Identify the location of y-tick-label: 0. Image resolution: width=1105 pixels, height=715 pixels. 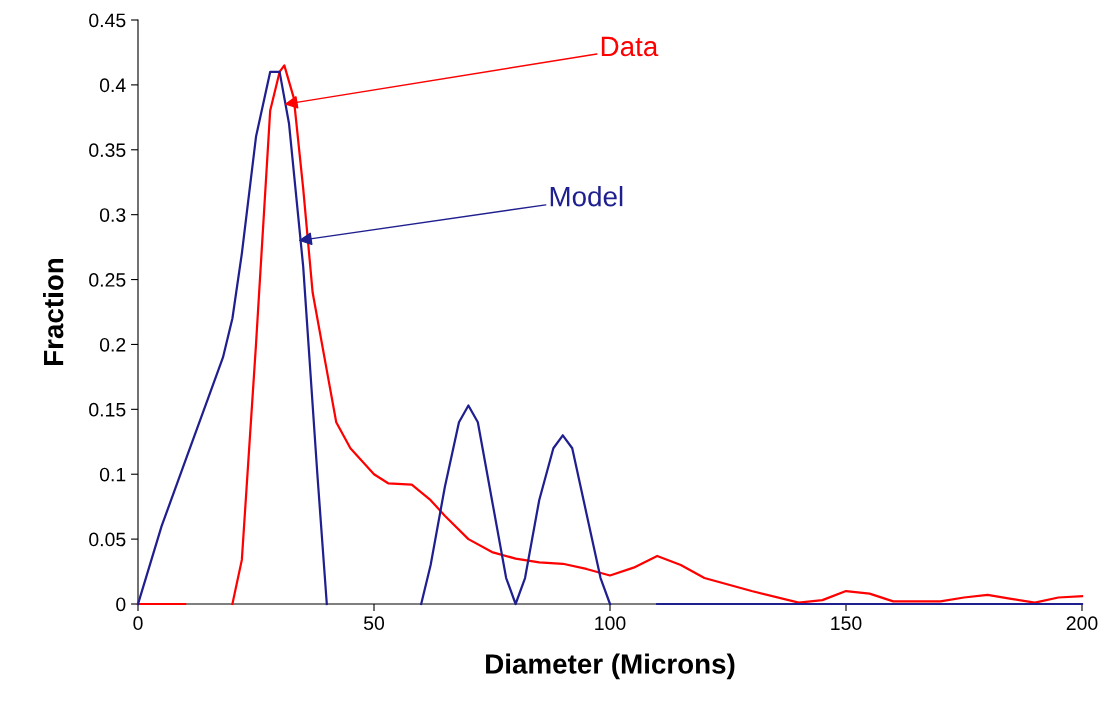
(121, 604).